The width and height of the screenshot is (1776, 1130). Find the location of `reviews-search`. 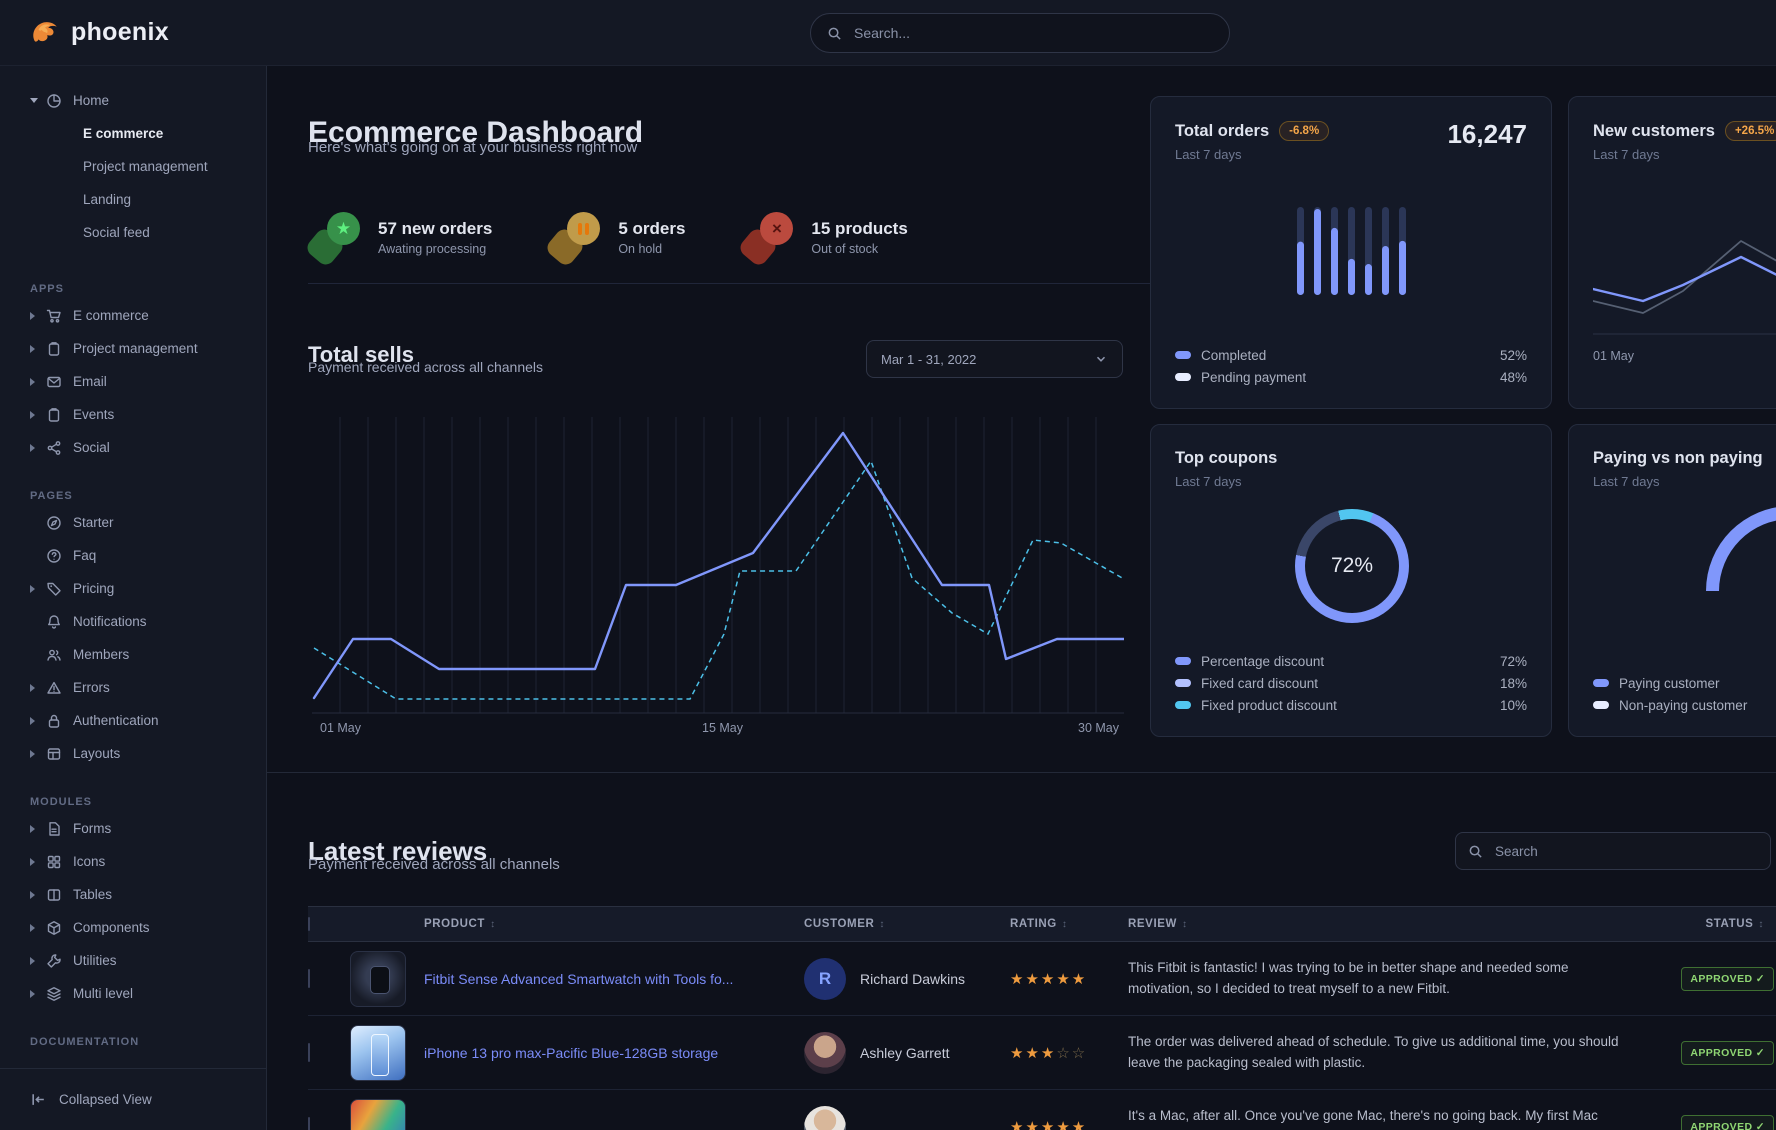

reviews-search is located at coordinates (1613, 851).